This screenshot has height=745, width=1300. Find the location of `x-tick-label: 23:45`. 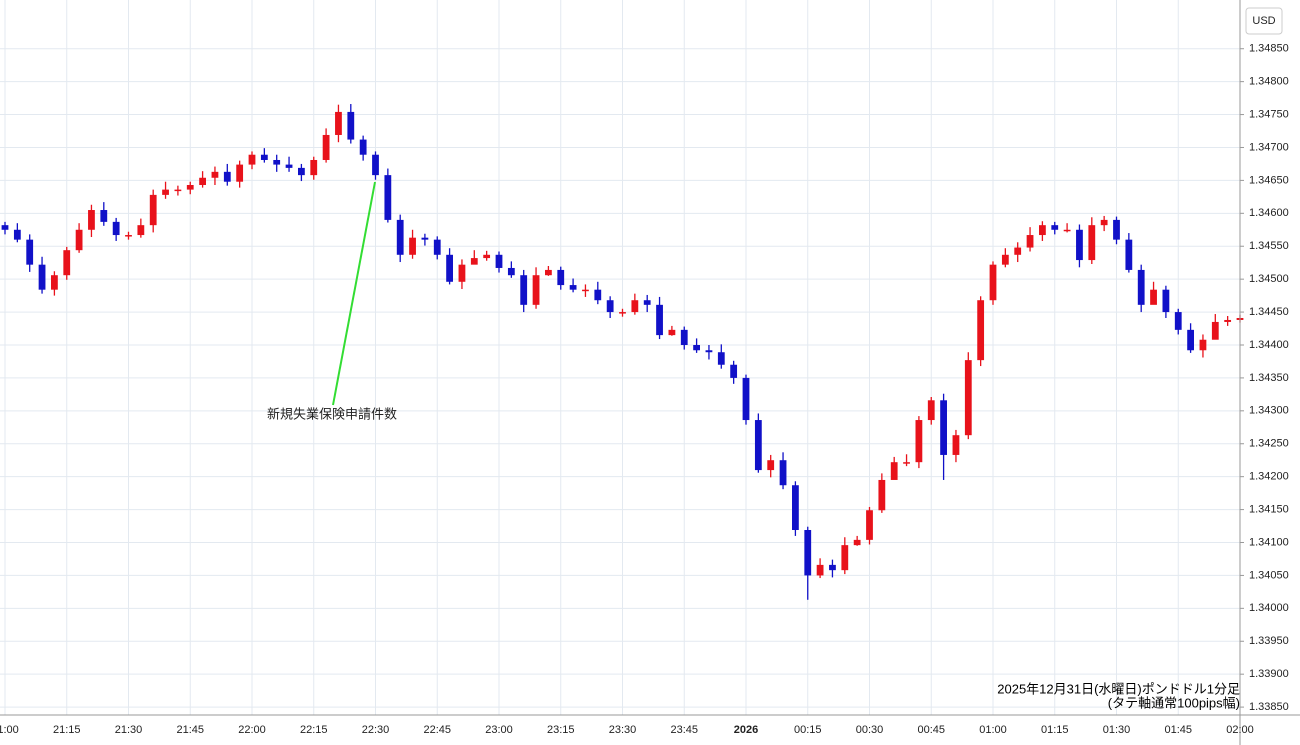

x-tick-label: 23:45 is located at coordinates (684, 730).